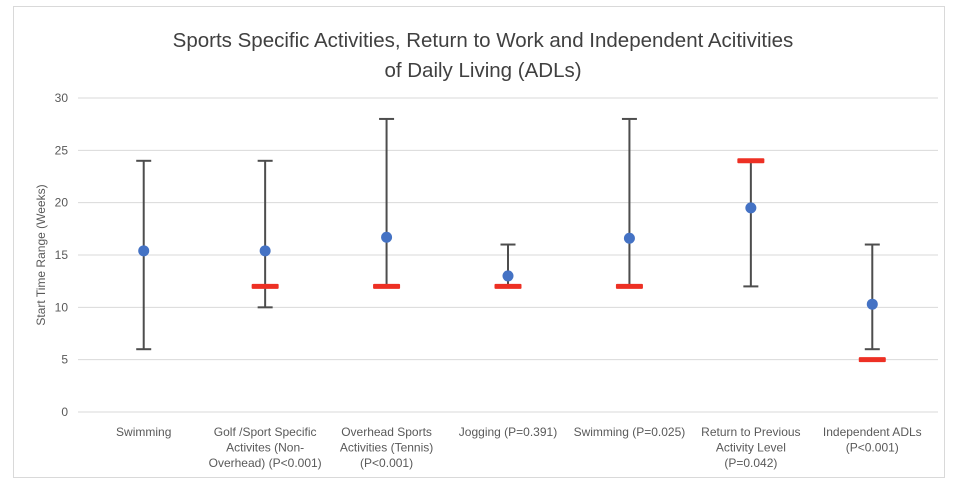 This screenshot has height=490, width=967. What do you see at coordinates (62, 98) in the screenshot?
I see `y-tick-label: 30` at bounding box center [62, 98].